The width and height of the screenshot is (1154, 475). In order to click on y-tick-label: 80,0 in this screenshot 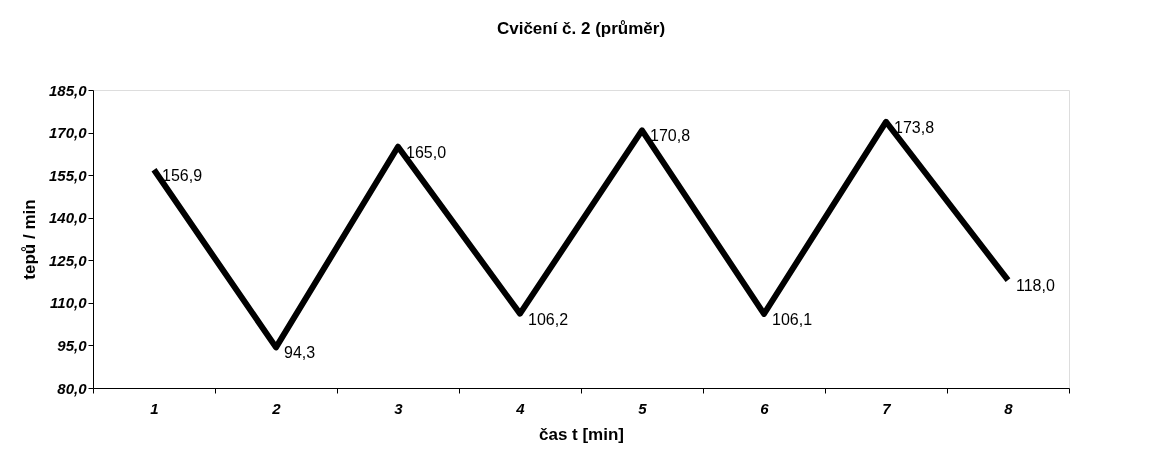, I will do `click(72, 388)`.